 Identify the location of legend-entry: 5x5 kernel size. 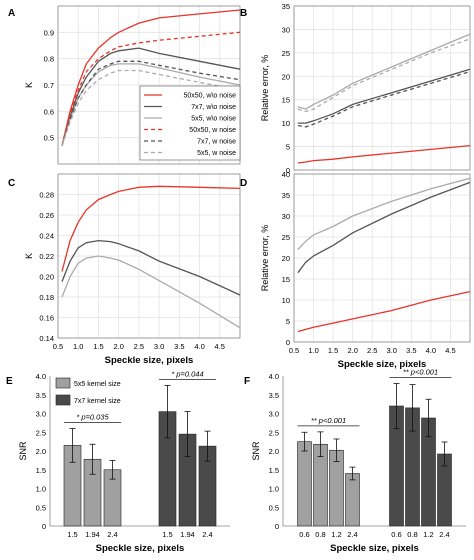
(97, 384).